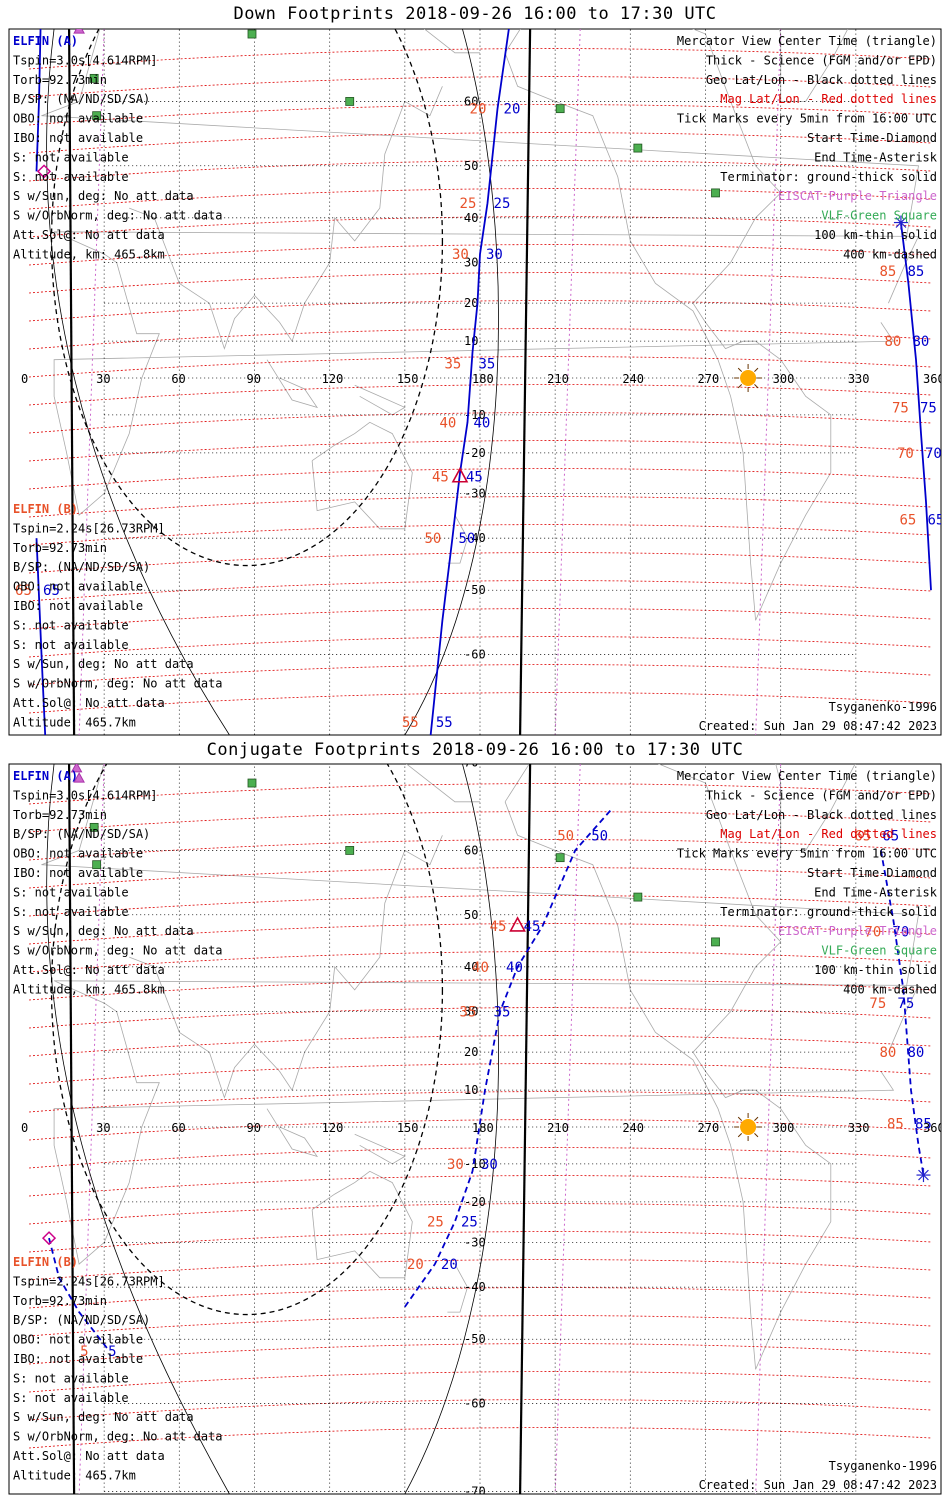  Describe the element at coordinates (444, 723) in the screenshot. I see `track-tick-label-blue: 55` at that location.